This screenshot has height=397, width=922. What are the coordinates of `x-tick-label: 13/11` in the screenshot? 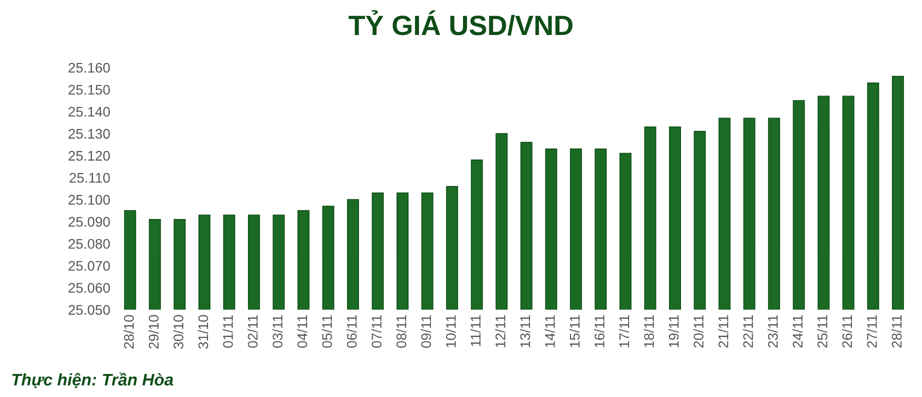 It's located at (525, 331).